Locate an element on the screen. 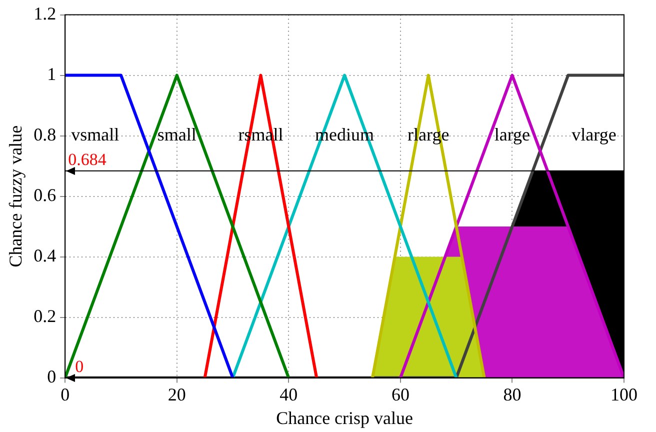 This screenshot has width=656, height=432. series-label: vsmall is located at coordinates (95, 134).